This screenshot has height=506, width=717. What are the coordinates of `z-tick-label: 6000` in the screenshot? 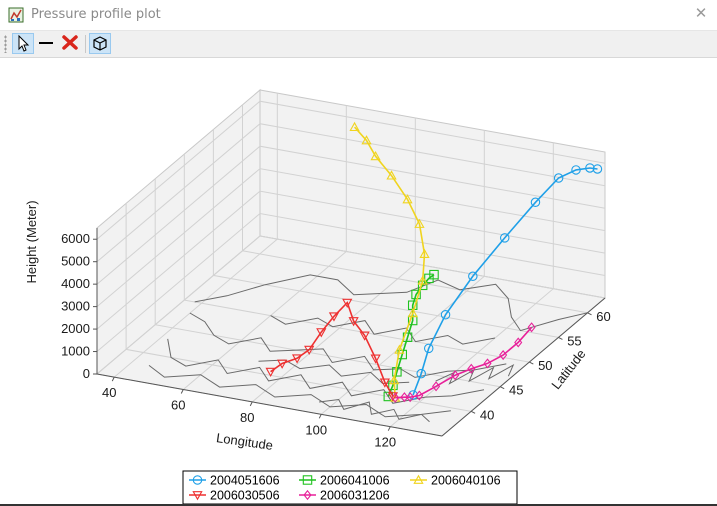 It's located at (75, 238).